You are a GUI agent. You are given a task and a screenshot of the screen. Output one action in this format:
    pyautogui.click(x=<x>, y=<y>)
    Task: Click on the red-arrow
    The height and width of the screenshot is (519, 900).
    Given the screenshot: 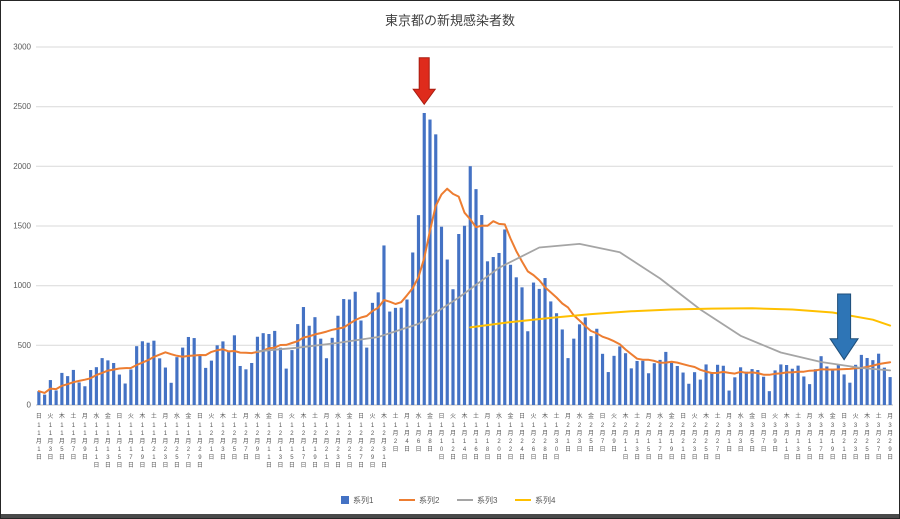 What is the action you would take?
    pyautogui.click(x=424, y=81)
    